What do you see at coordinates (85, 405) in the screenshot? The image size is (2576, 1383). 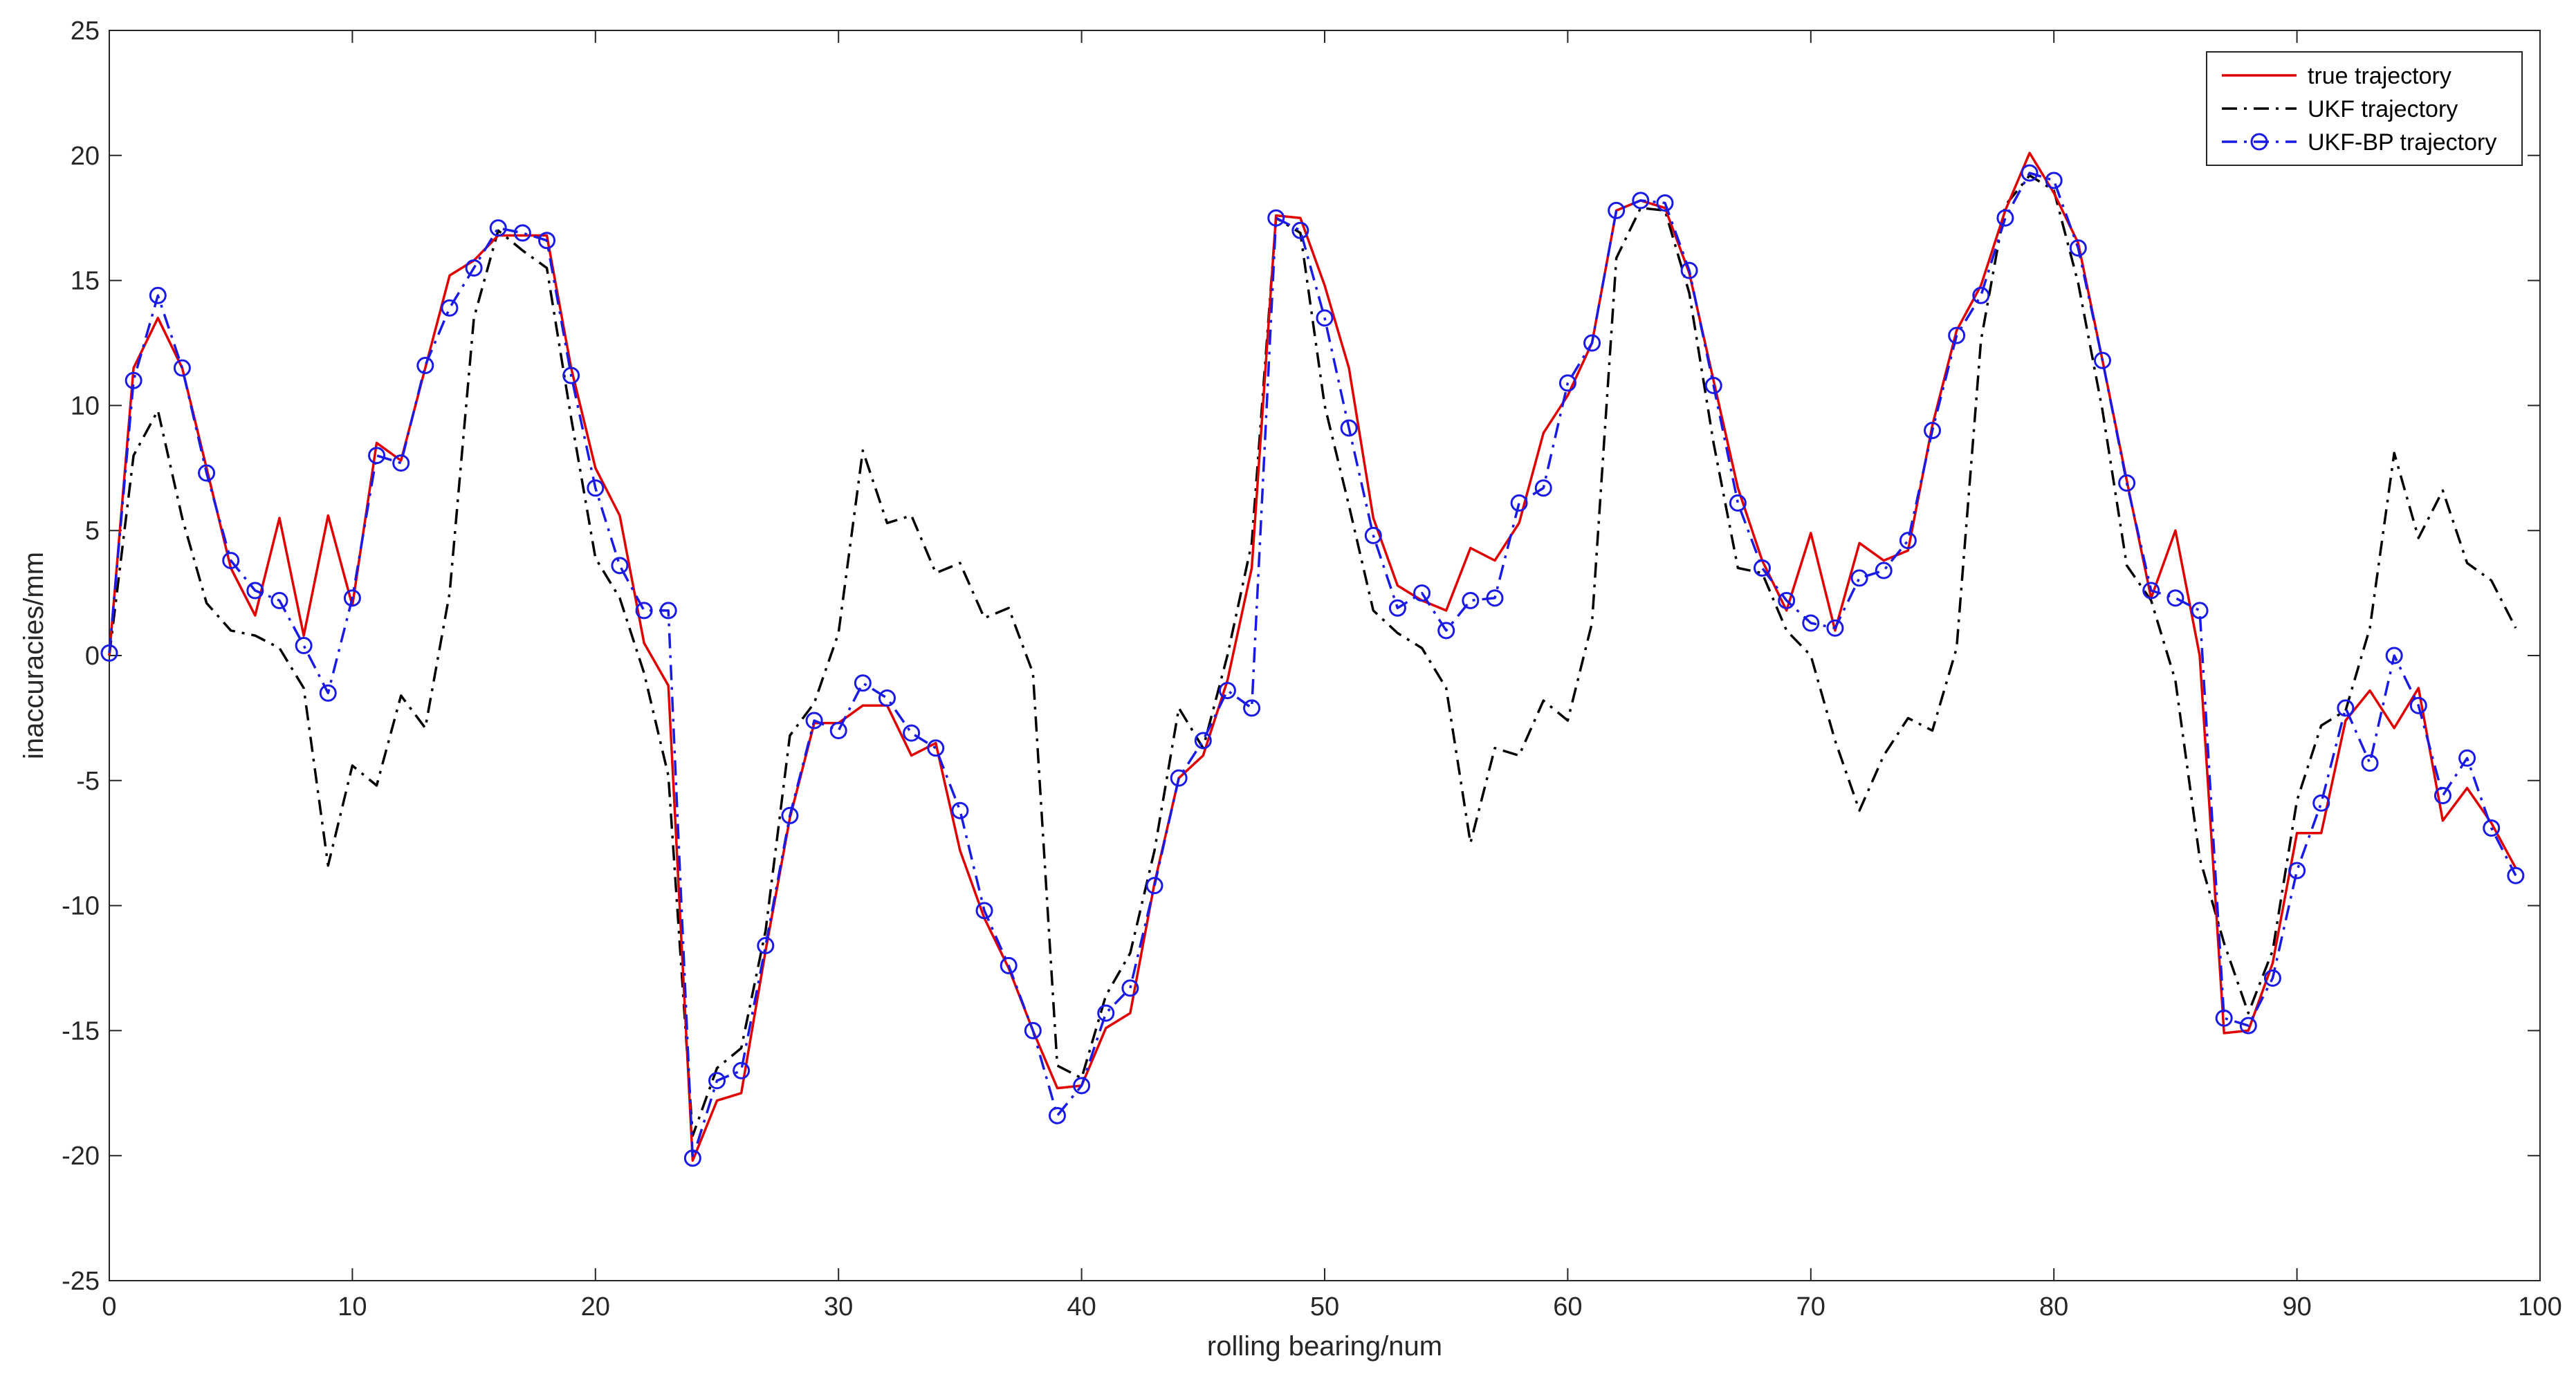 I see `y-tick-label: 10` at bounding box center [85, 405].